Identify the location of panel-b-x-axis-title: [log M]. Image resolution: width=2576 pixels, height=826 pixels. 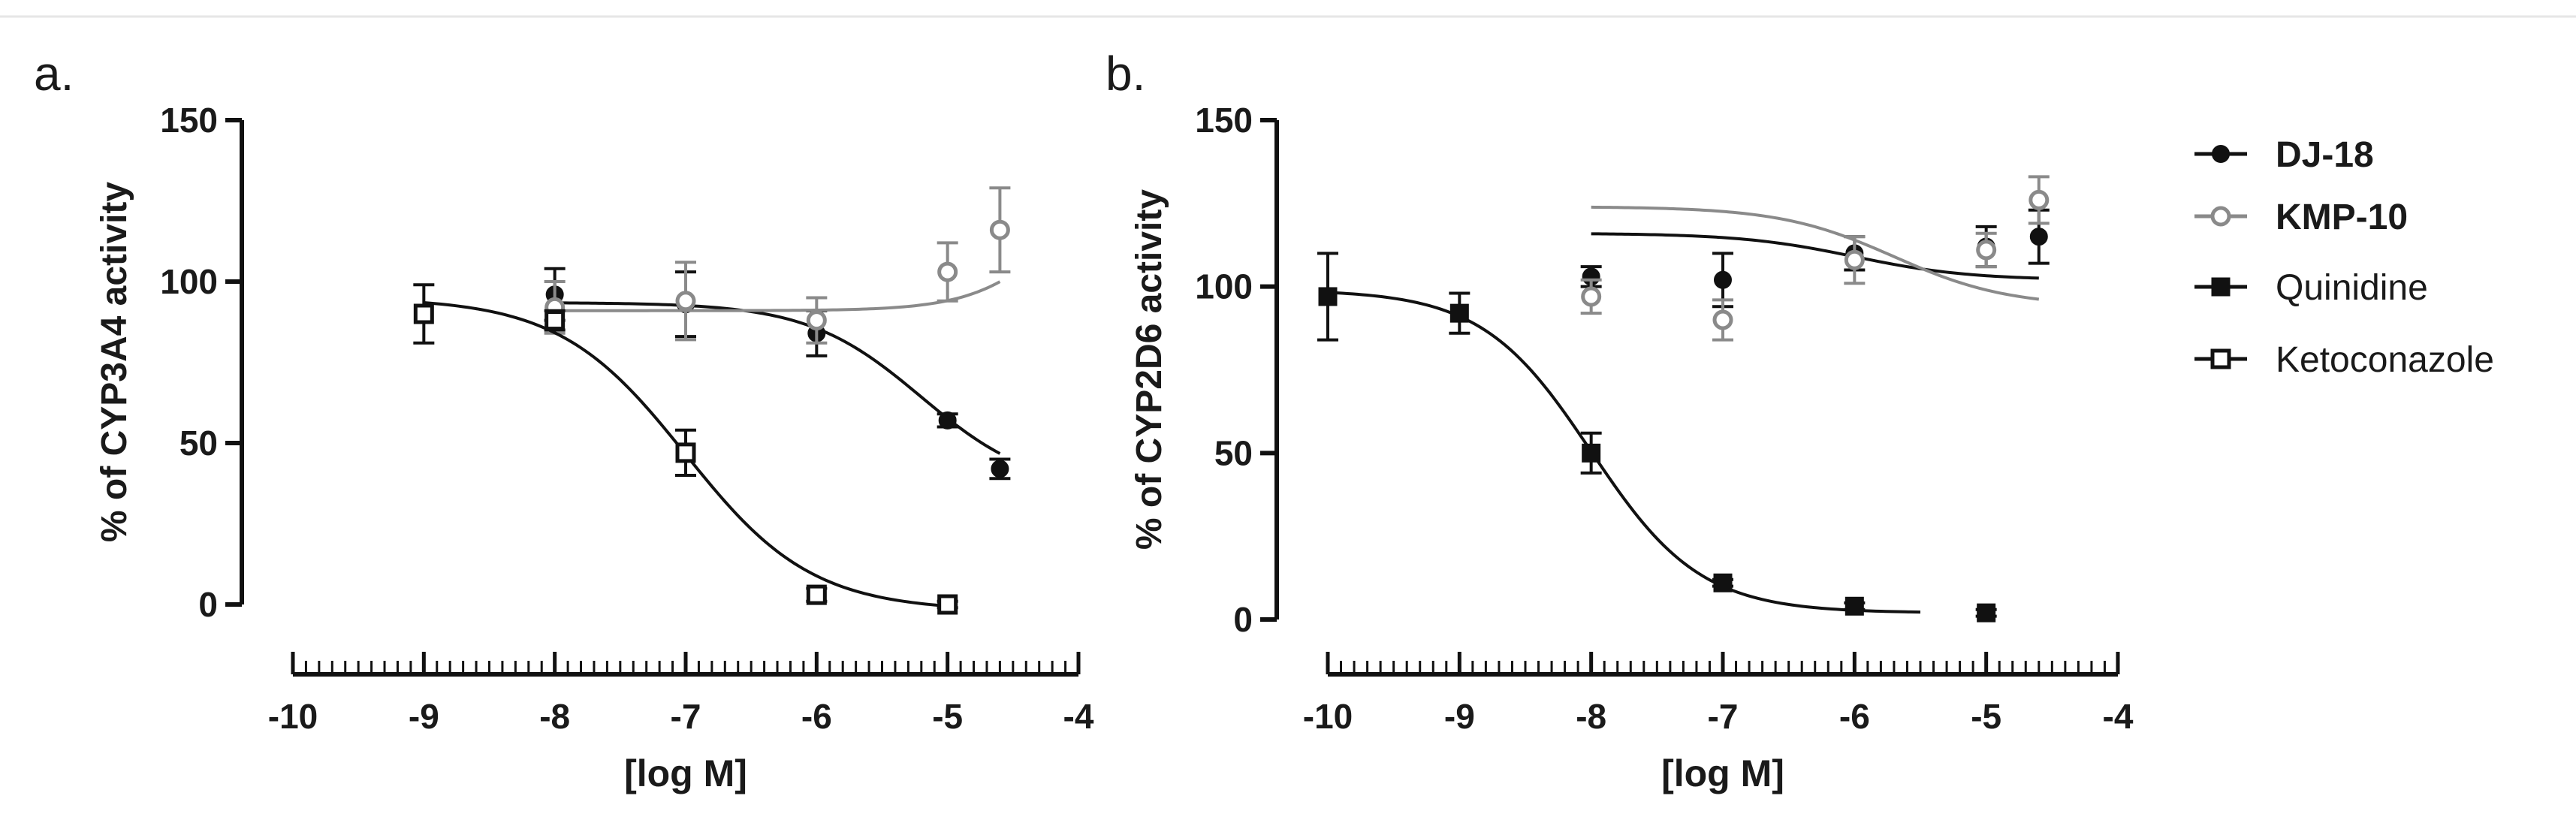
(1722, 773).